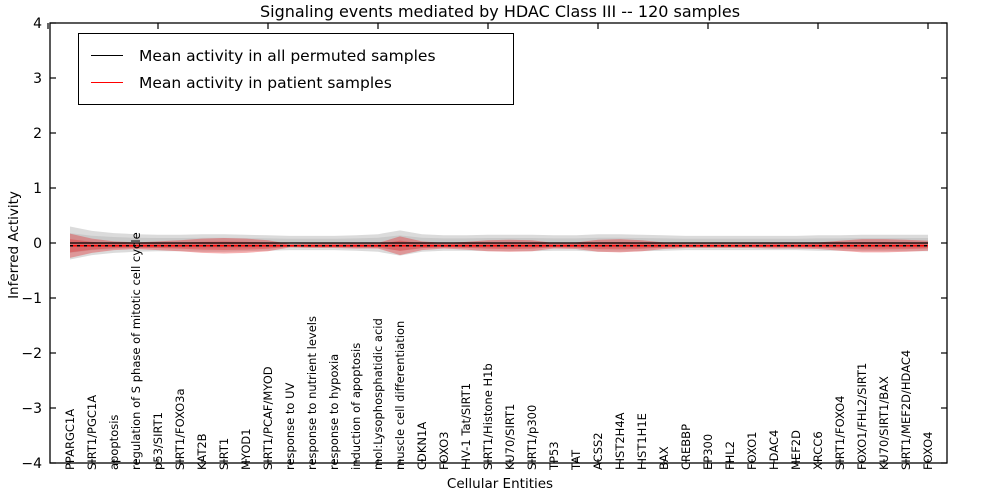  I want to click on x-tick-label: SIRT1/MEF2D/HDAC4, so click(906, 410).